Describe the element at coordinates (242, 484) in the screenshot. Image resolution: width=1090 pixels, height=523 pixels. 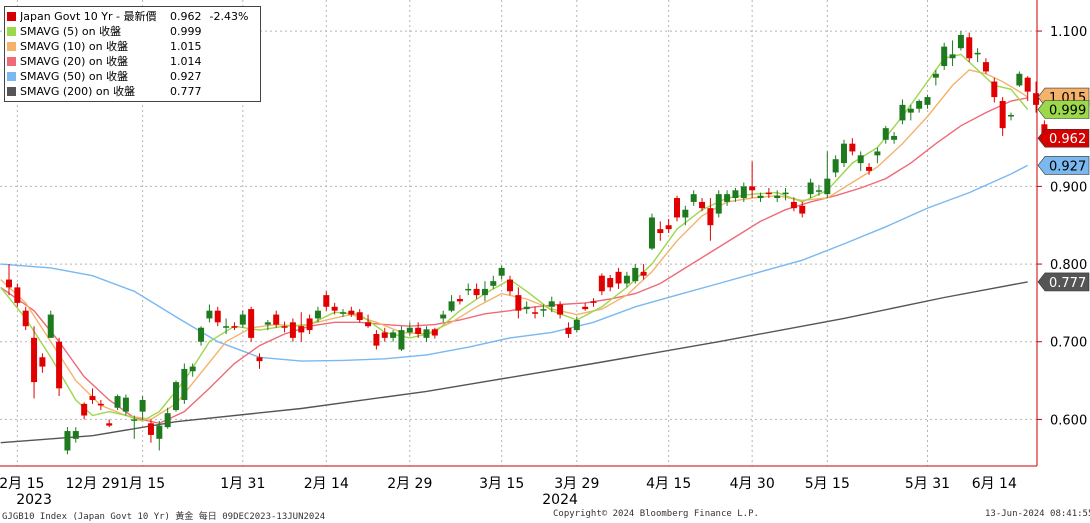
I see `x-tick-label: 1月 31` at that location.